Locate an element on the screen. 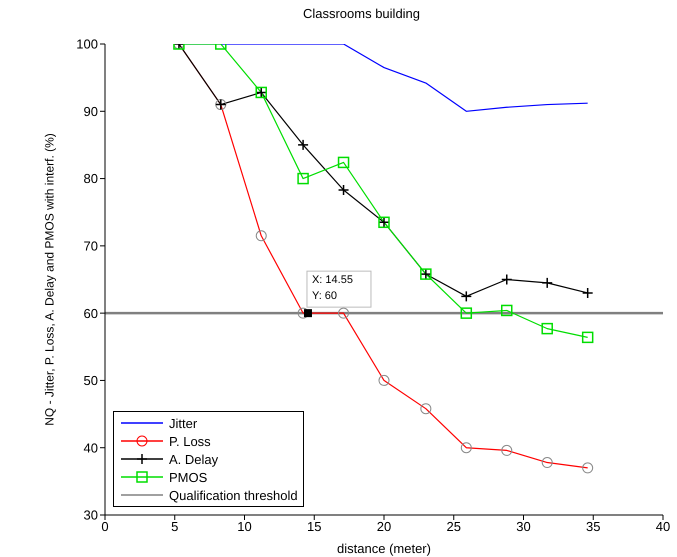  x-tick-label: 20 is located at coordinates (384, 526).